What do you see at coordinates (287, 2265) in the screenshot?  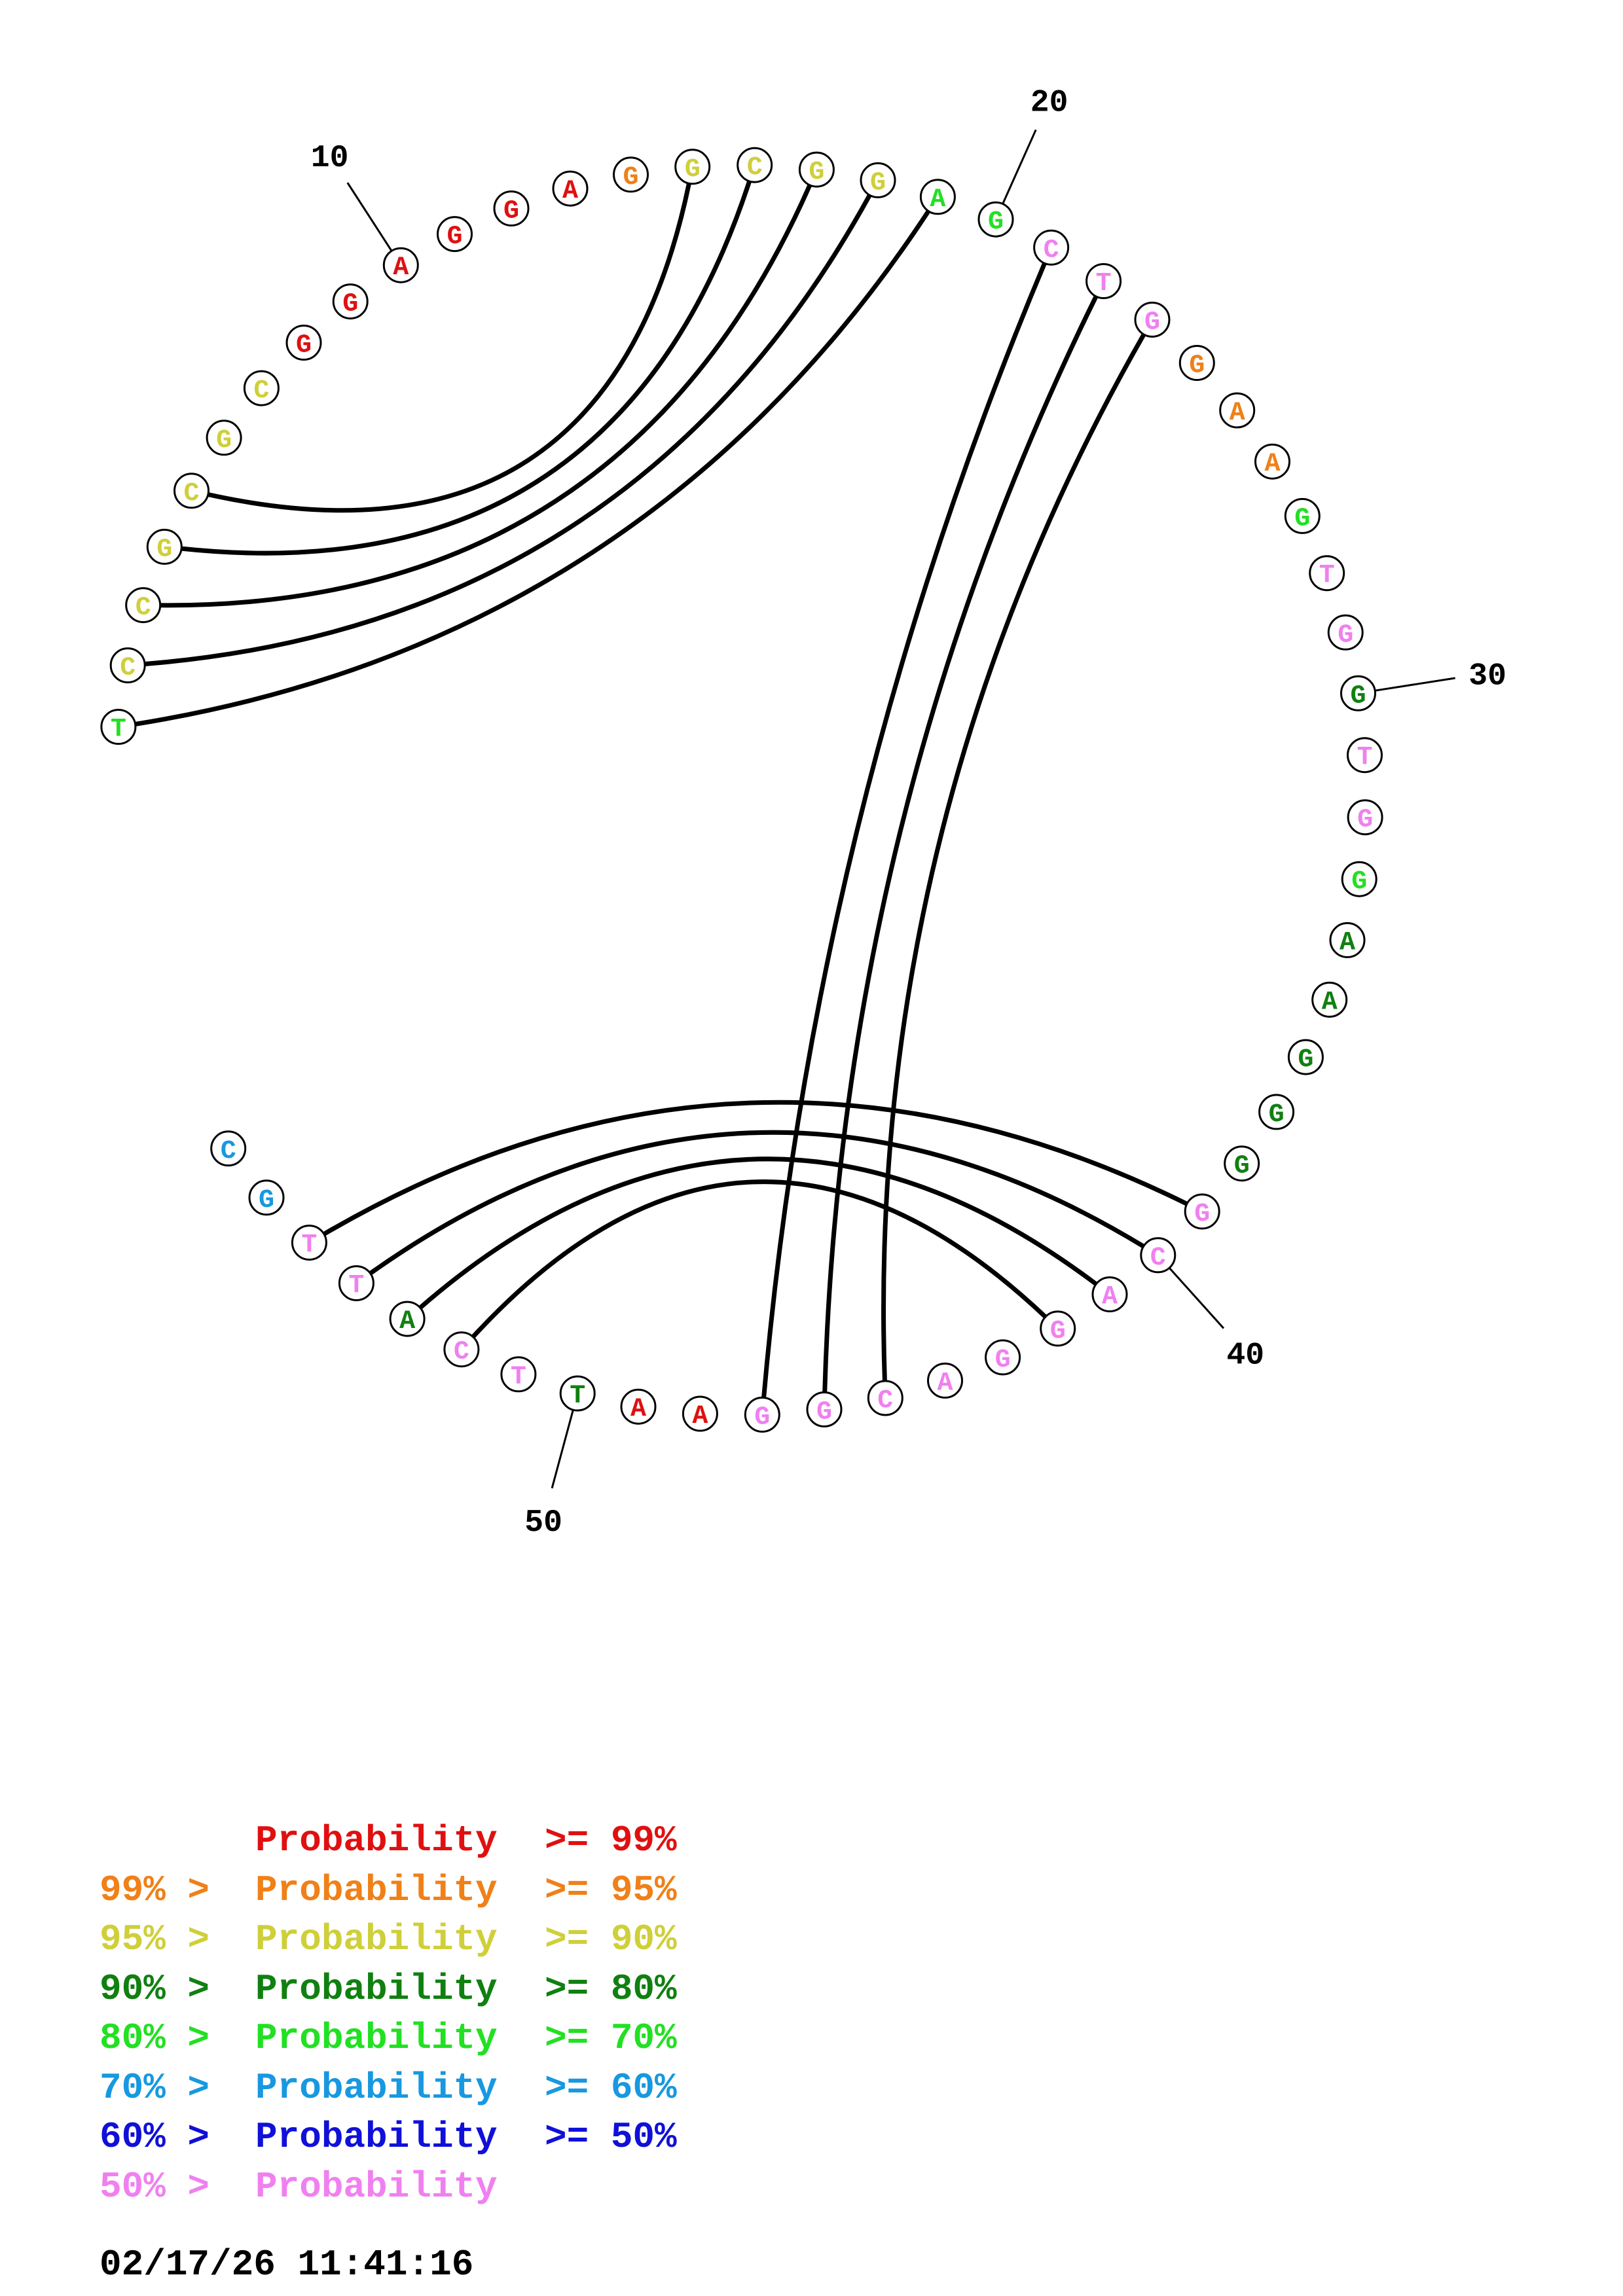 I see `timestamp: 02/17/26 11:41:16` at bounding box center [287, 2265].